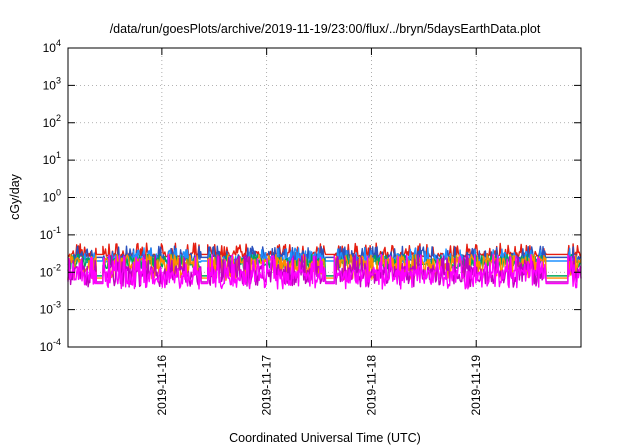 This screenshot has width=640, height=448. What do you see at coordinates (52, 83) in the screenshot?
I see `y-tick-label: 10³` at bounding box center [52, 83].